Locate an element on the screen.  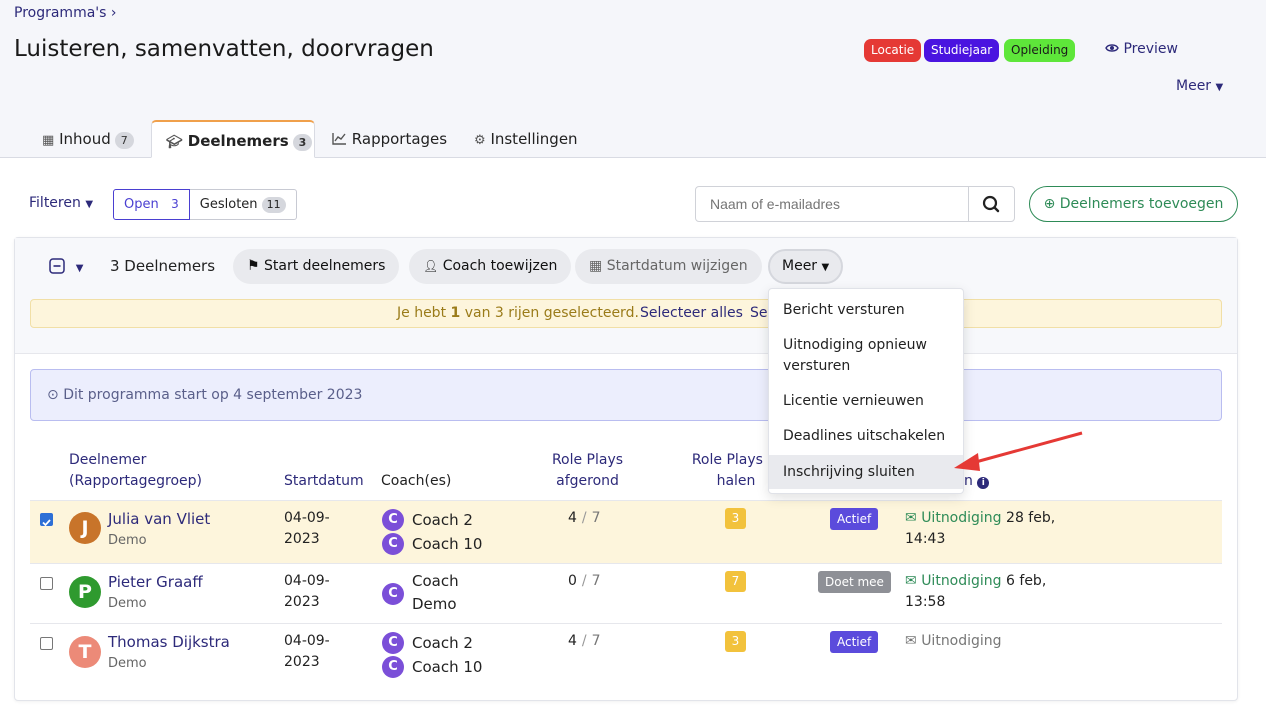
col-deelnemer: Deelnemer (Rapportagegroep) is located at coordinates (135, 470).